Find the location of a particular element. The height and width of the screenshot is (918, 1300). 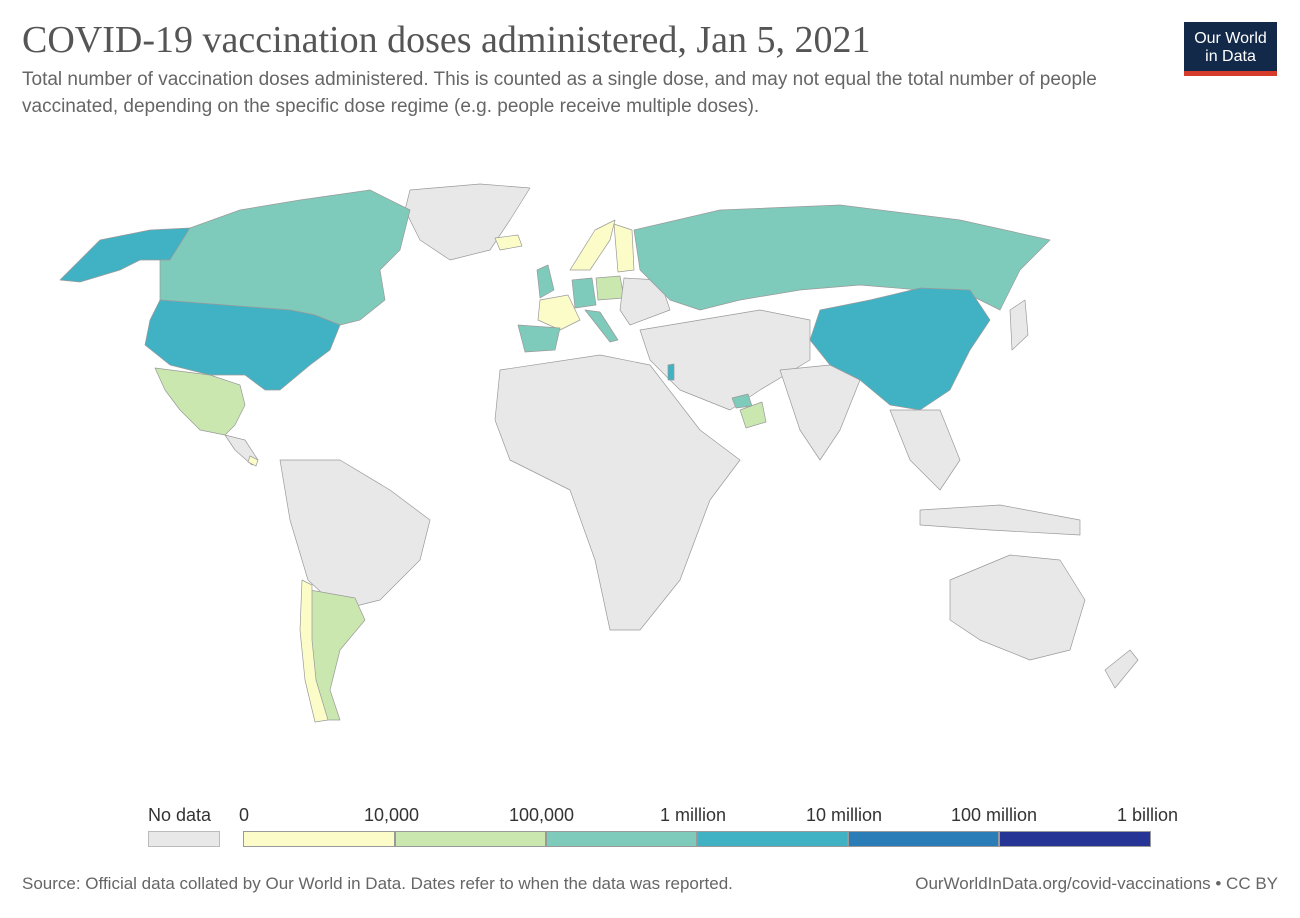

region-norway is located at coordinates (592, 245).